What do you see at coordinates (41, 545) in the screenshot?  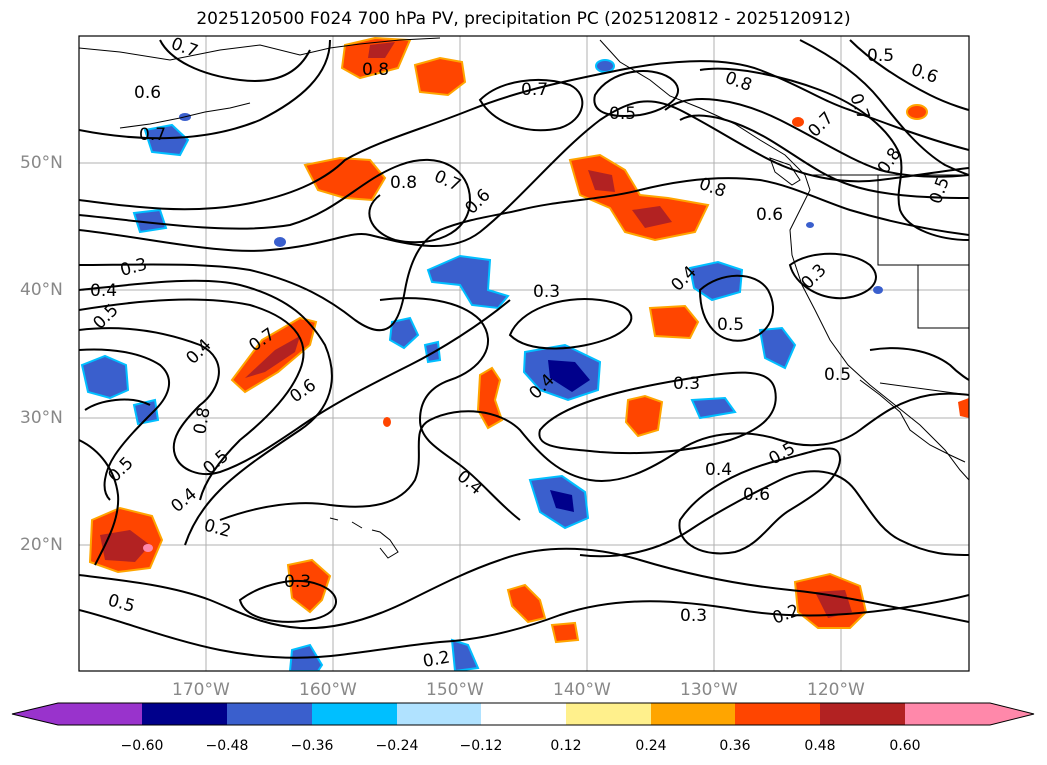 I see `lat-label-20n: 20°N` at bounding box center [41, 545].